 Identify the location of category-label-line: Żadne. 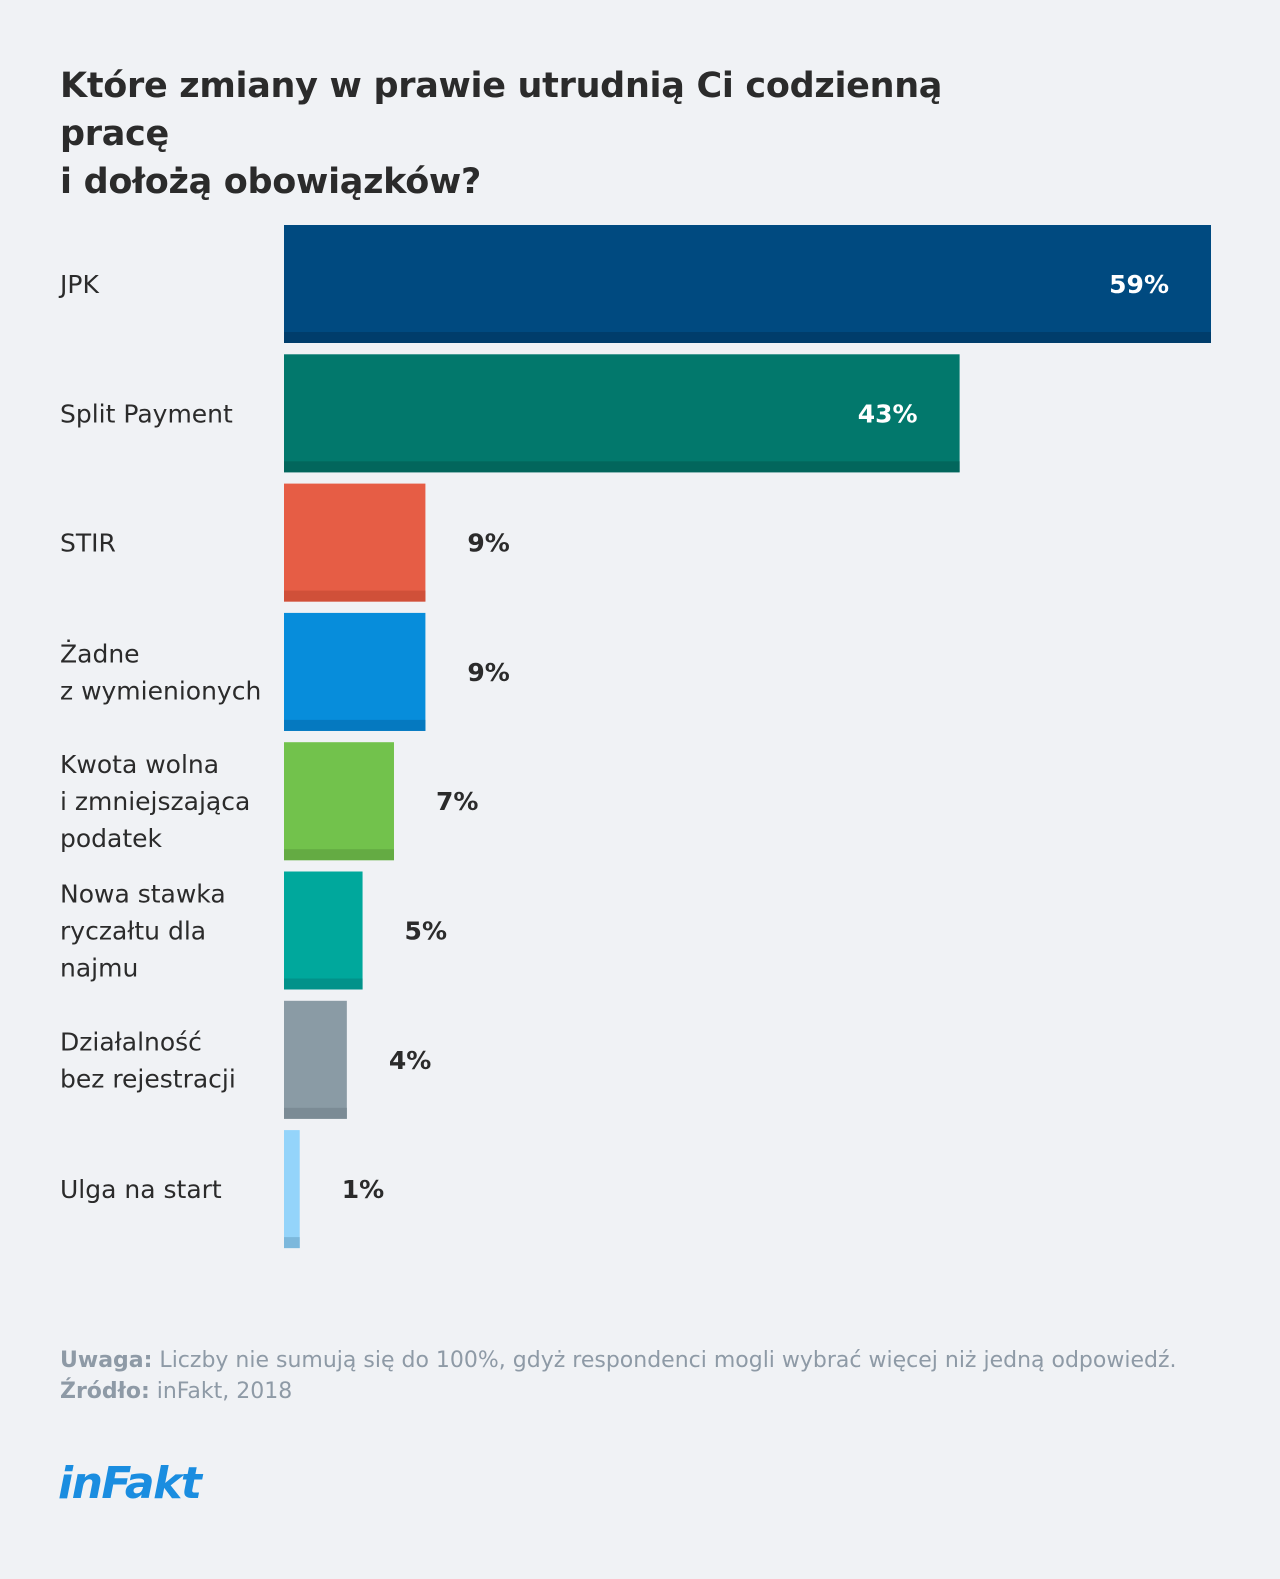
(100, 653).